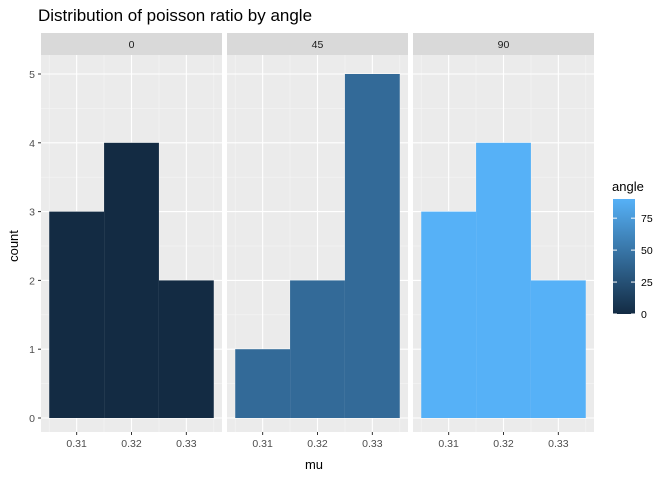 The width and height of the screenshot is (672, 480). I want to click on legend-title: angle, so click(628, 186).